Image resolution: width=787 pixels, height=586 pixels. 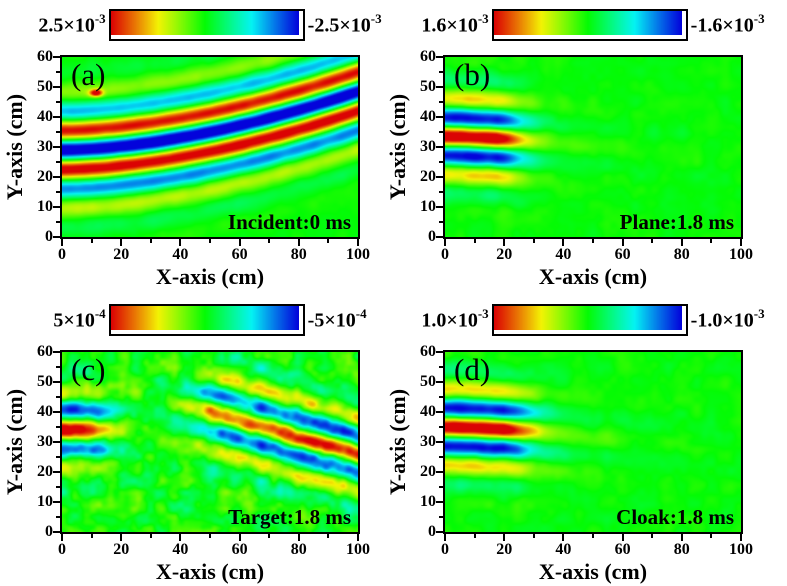 What do you see at coordinates (483, 19) in the screenshot?
I see `colorbar-b-max-exponent: -3` at bounding box center [483, 19].